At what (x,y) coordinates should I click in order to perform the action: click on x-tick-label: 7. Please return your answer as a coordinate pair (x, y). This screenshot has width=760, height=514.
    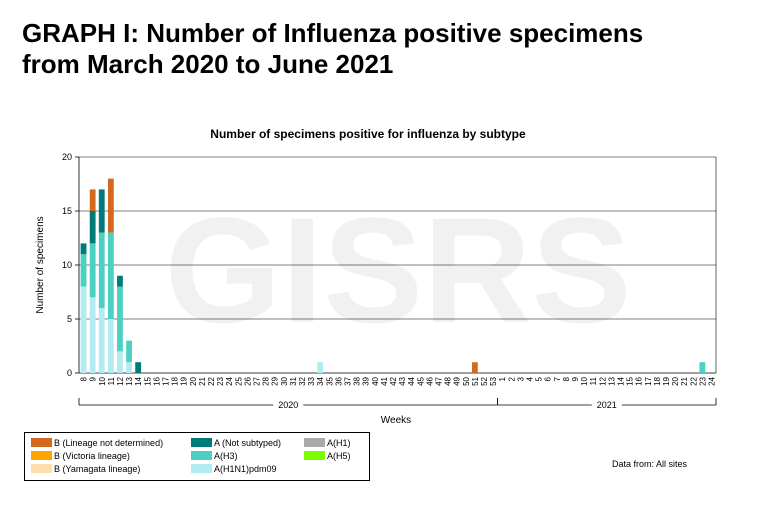
    Looking at the image, I should click on (557, 378).